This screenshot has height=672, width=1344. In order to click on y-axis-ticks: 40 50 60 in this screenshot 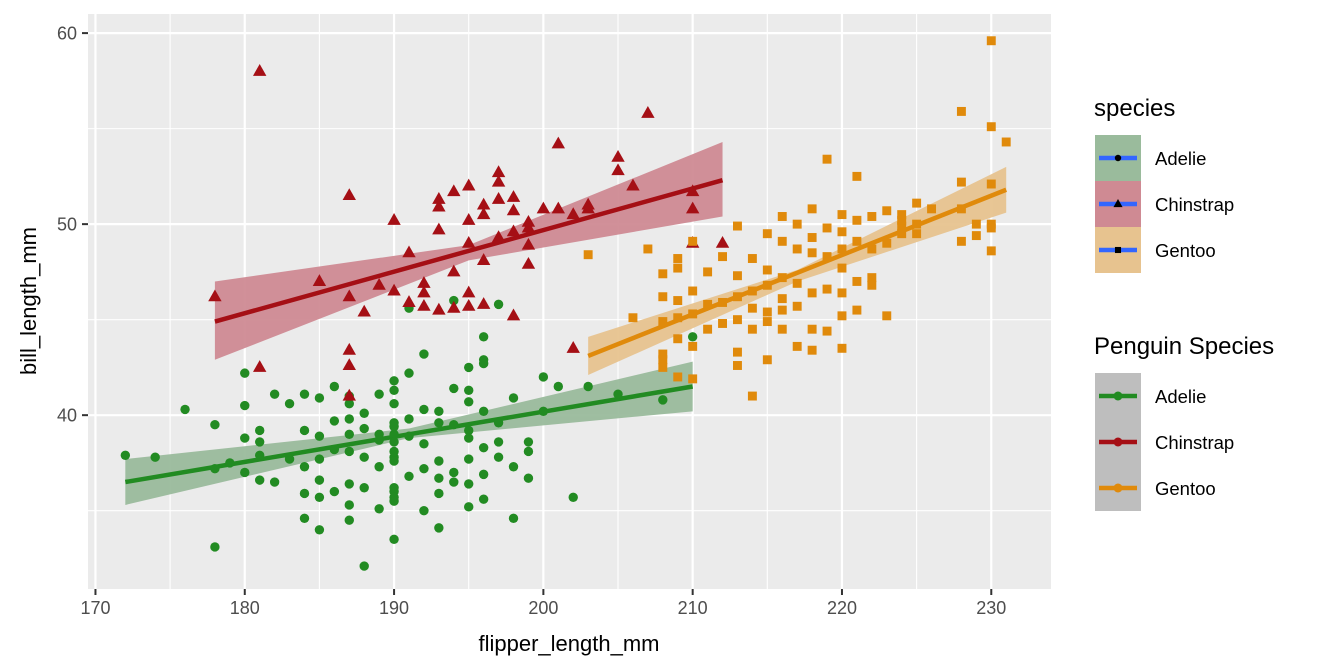, I will do `click(72, 225)`.